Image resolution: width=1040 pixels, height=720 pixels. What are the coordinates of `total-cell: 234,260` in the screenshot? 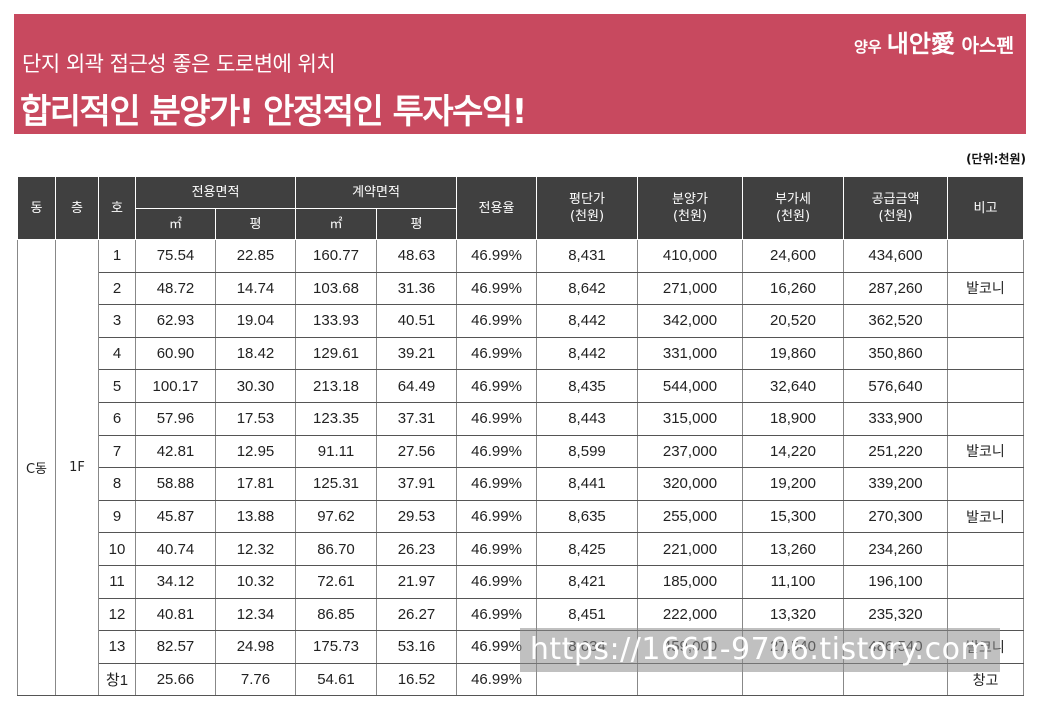 It's located at (895, 549).